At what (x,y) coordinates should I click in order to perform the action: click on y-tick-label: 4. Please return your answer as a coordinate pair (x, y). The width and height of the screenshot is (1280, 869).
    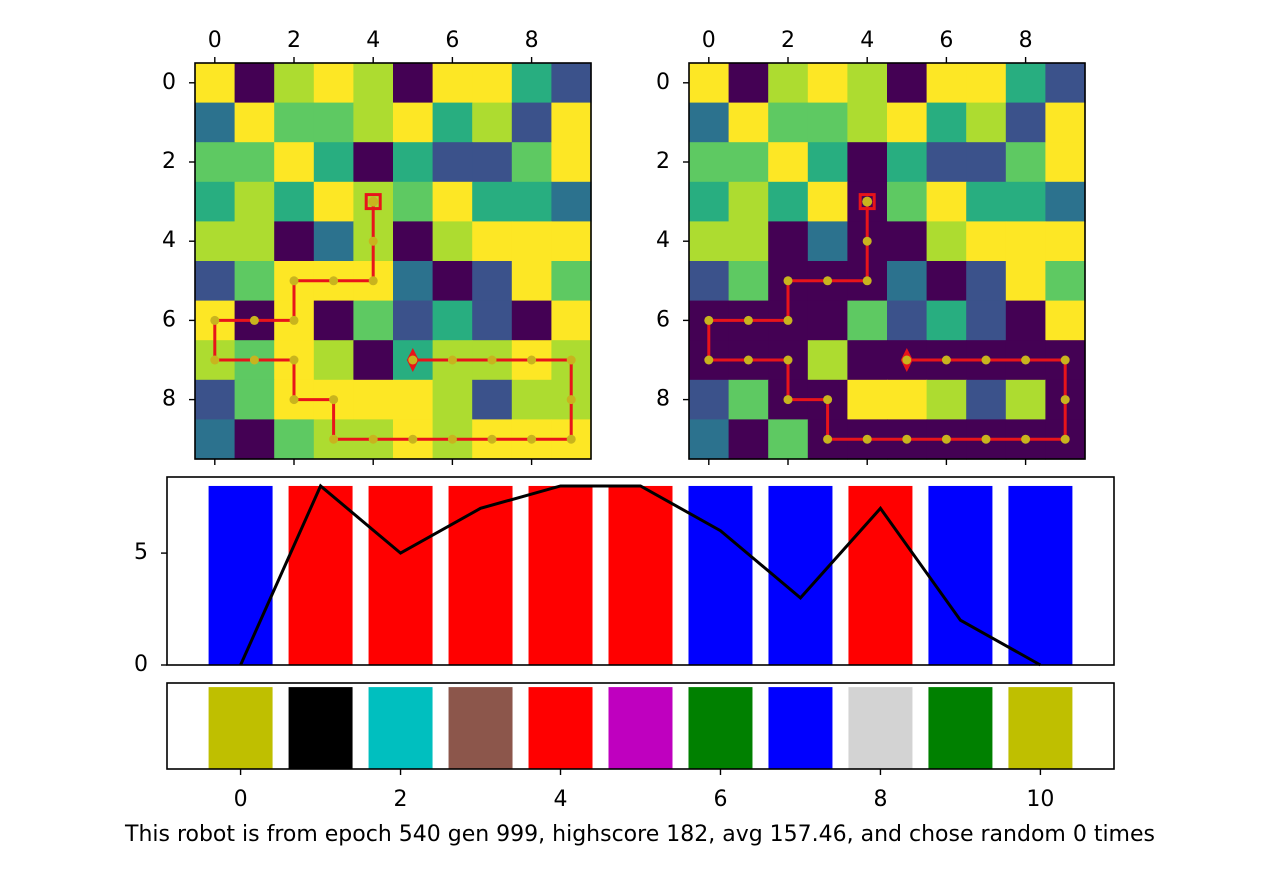
    Looking at the image, I should click on (663, 240).